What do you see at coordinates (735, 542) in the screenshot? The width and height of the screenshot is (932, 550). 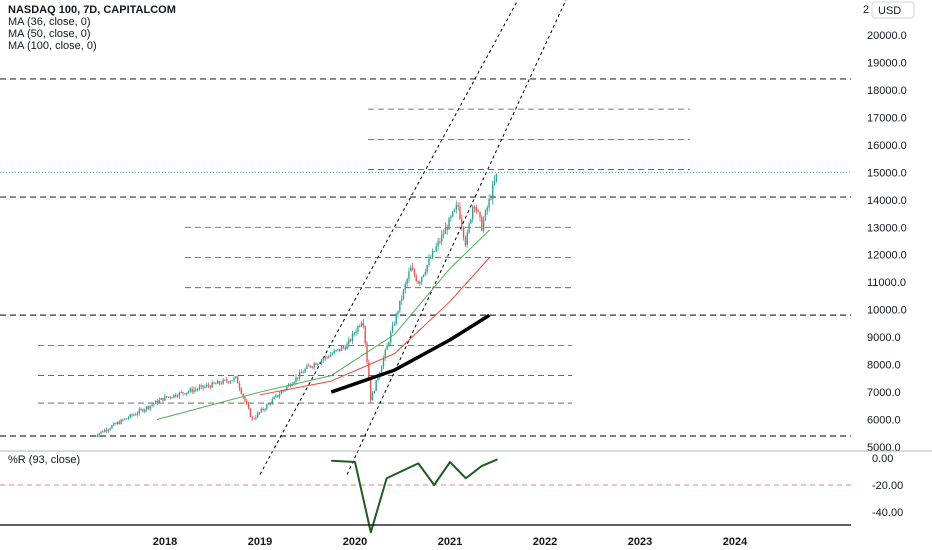 I see `time-tick-label: 2024` at bounding box center [735, 542].